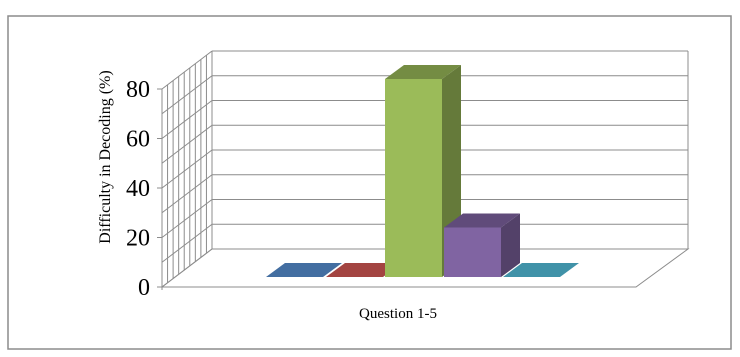  I want to click on y-tick-label: 80, so click(138, 90).